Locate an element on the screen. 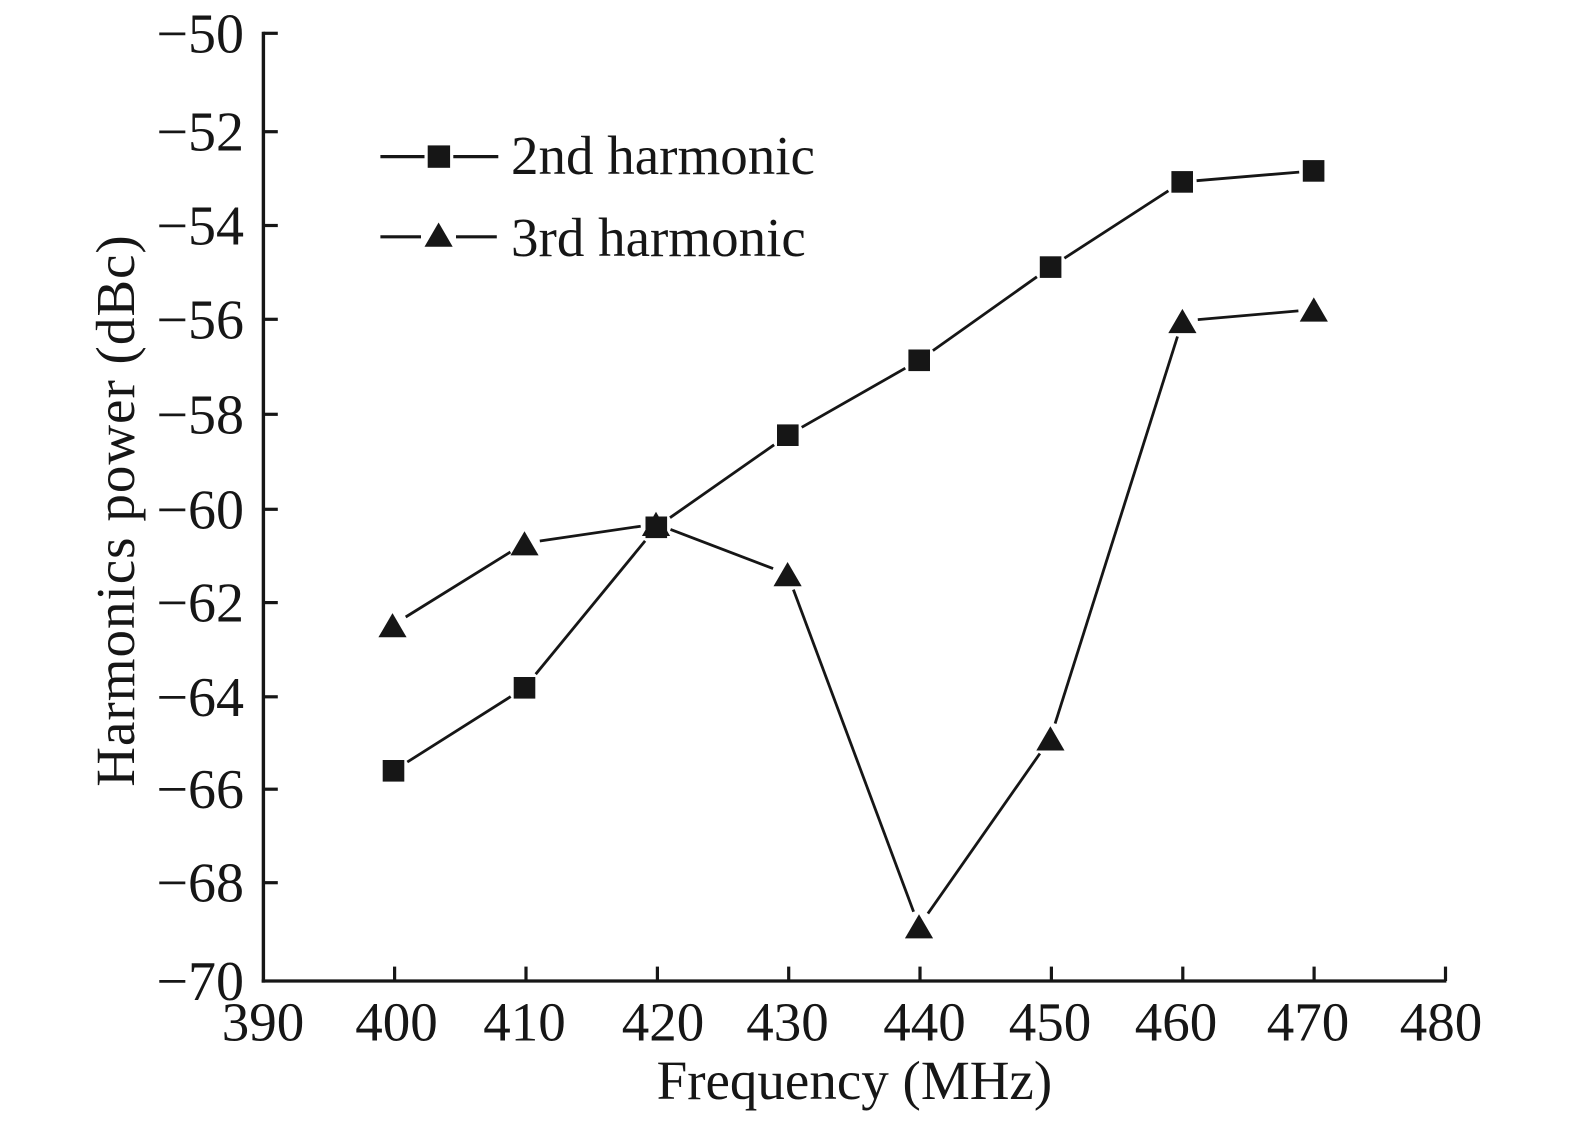 Image resolution: width=1575 pixels, height=1130 pixels. svg-text: −70 is located at coordinates (200, 982).